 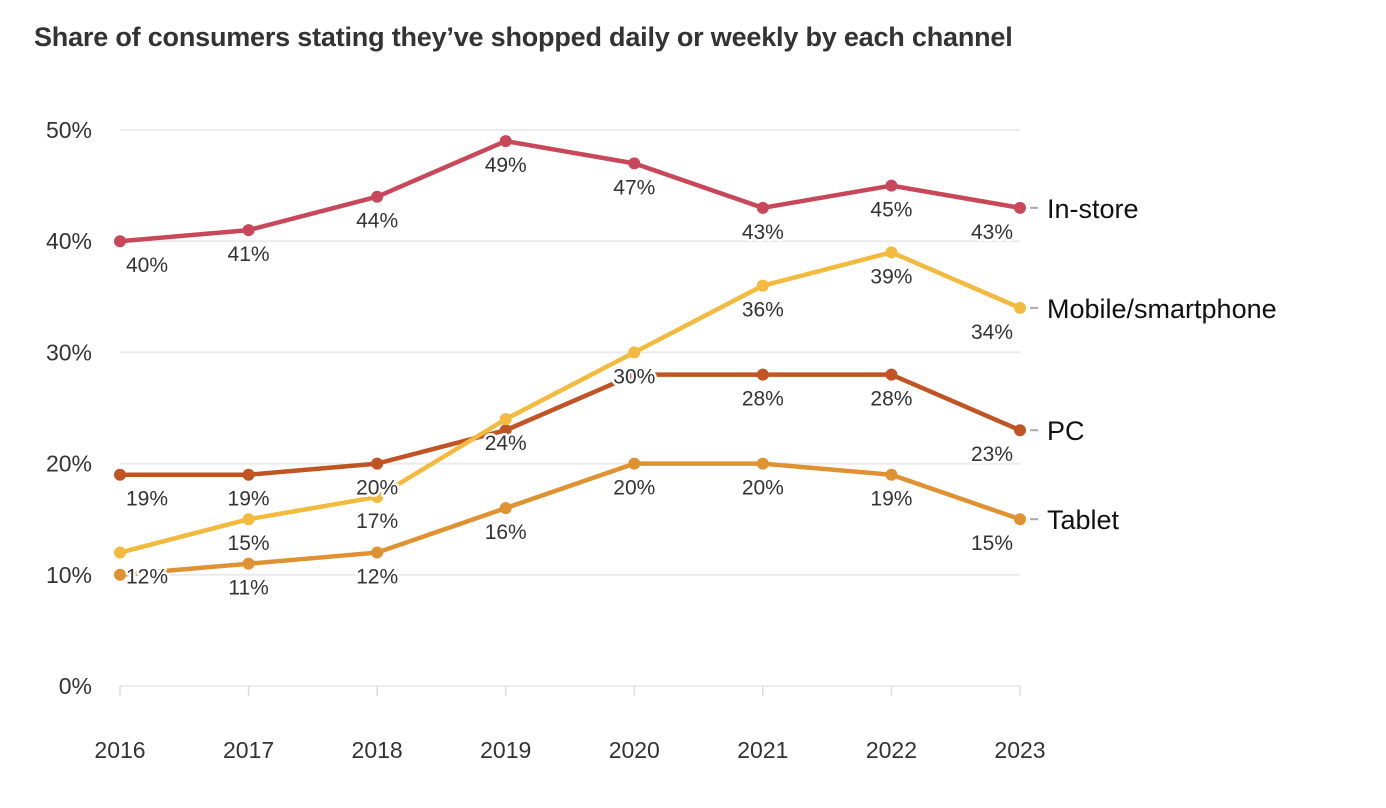 What do you see at coordinates (75, 686) in the screenshot?
I see `y-tick-label: 0%` at bounding box center [75, 686].